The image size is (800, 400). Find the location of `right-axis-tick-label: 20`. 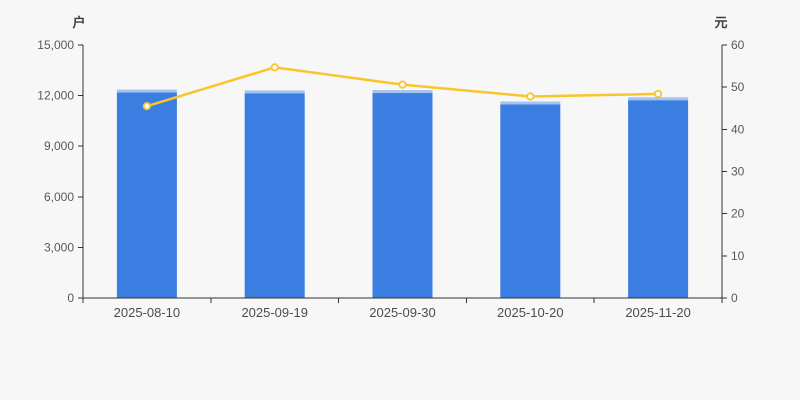

right-axis-tick-label: 20 is located at coordinates (738, 214).